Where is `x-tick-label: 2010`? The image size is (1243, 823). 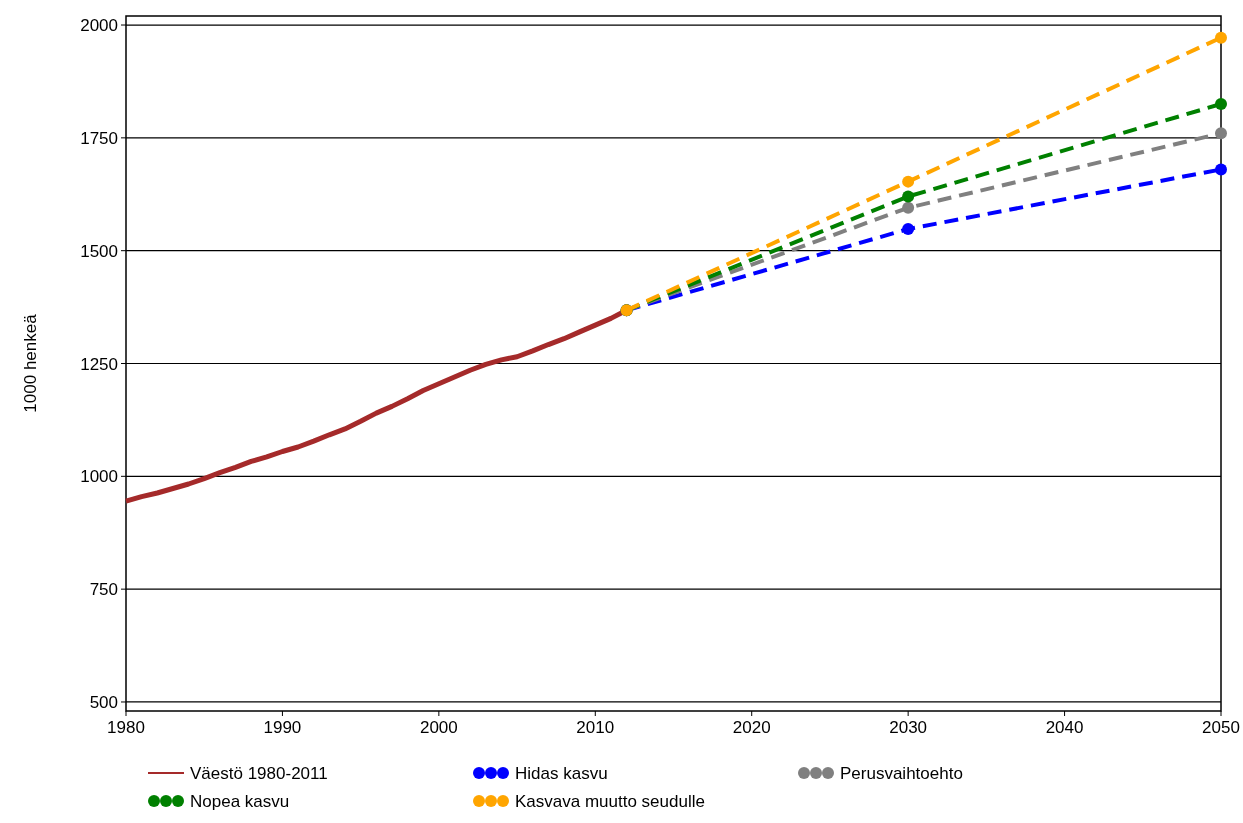 x-tick-label: 2010 is located at coordinates (595, 727).